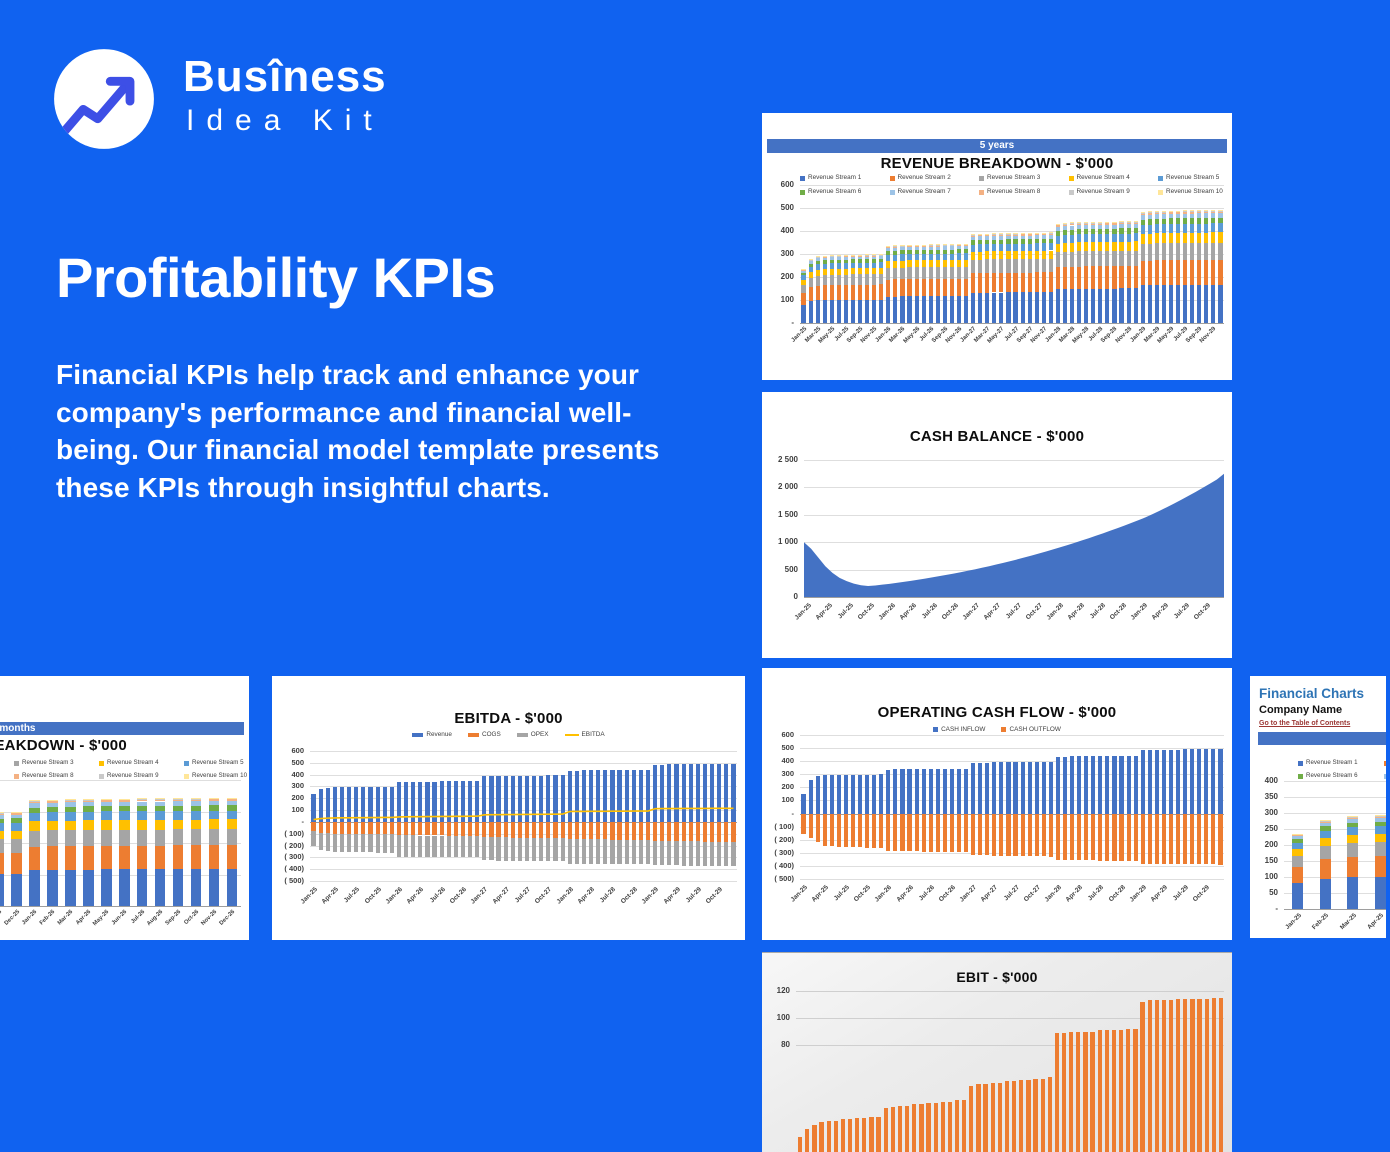 This screenshot has height=1152, width=1390. I want to click on legend-label: Revenue, so click(439, 734).